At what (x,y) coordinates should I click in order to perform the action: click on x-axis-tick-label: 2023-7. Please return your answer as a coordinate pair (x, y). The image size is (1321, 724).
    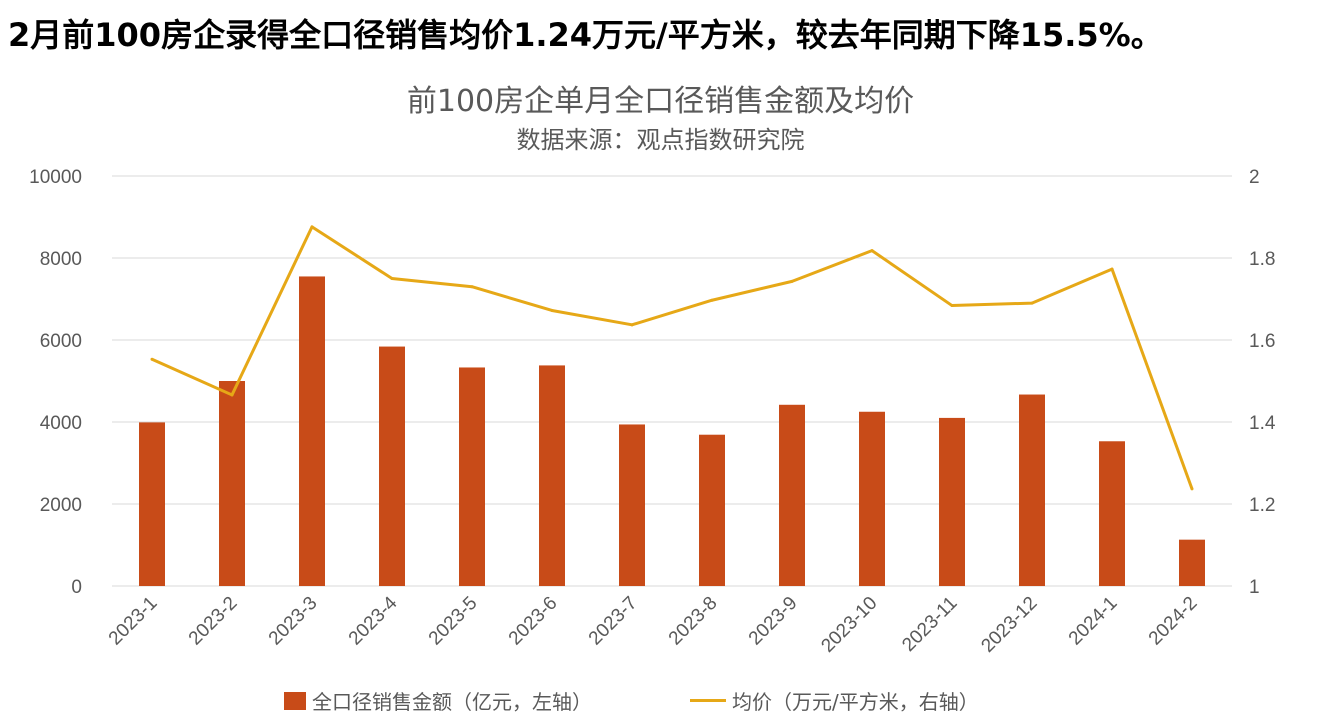
    Looking at the image, I should click on (613, 621).